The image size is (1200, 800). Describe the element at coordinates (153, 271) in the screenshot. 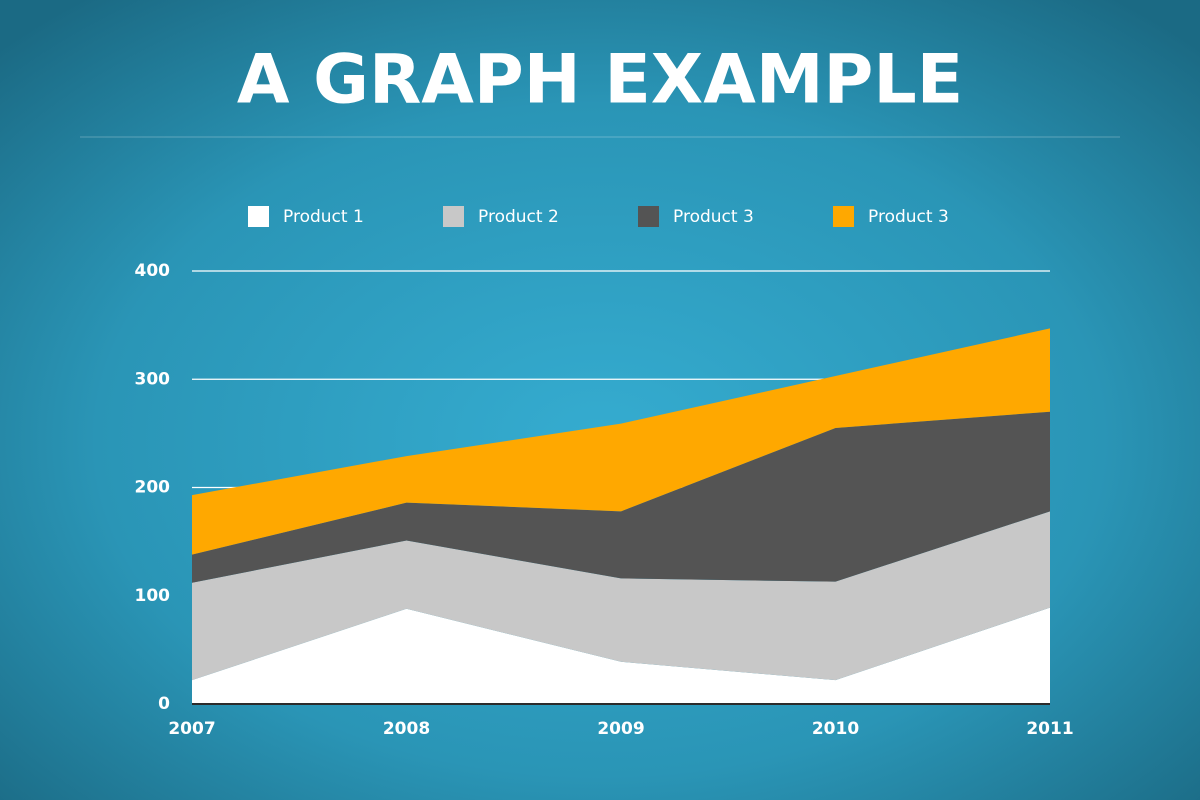

I see `y-tick-label: 400` at that location.